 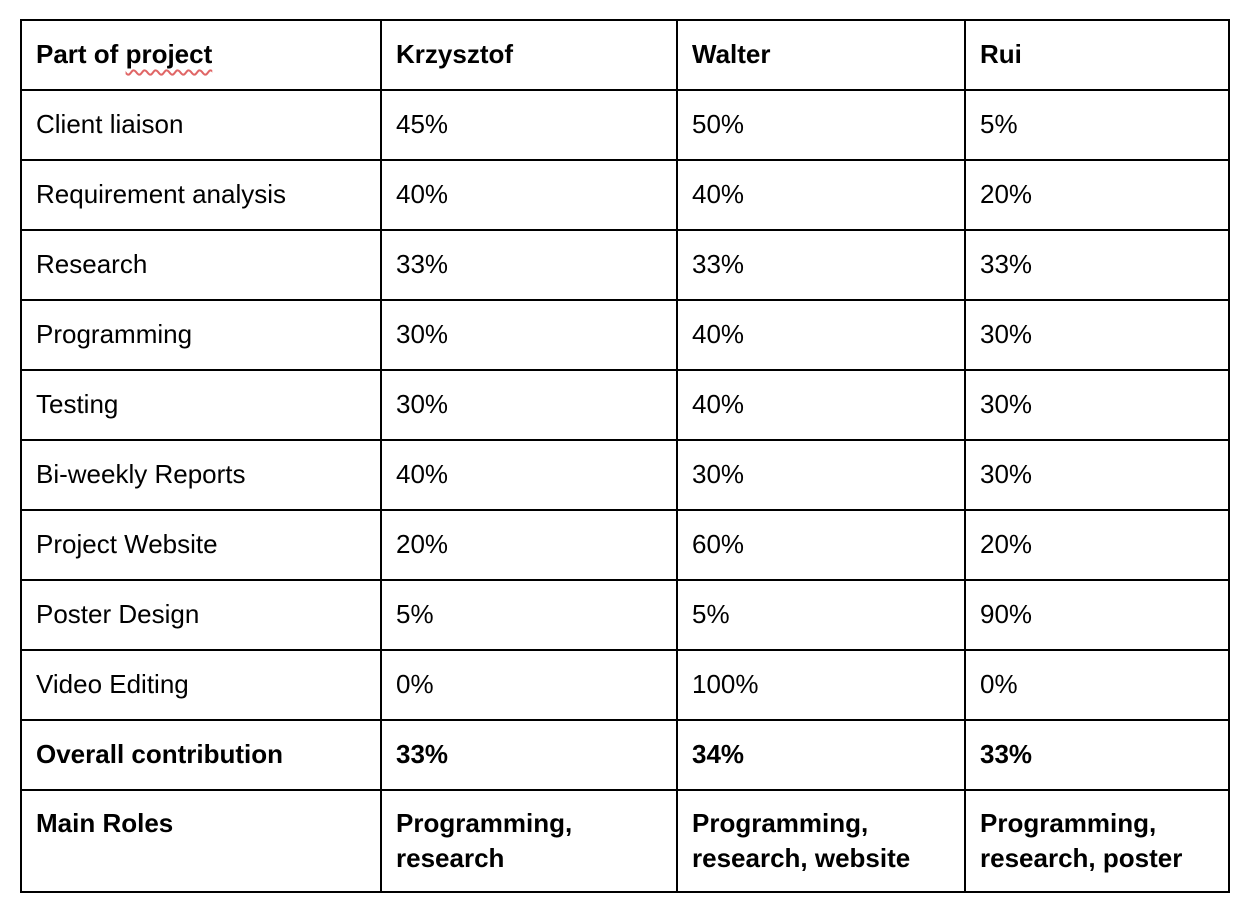 What do you see at coordinates (201, 335) in the screenshot?
I see `part-cell: Programming` at bounding box center [201, 335].